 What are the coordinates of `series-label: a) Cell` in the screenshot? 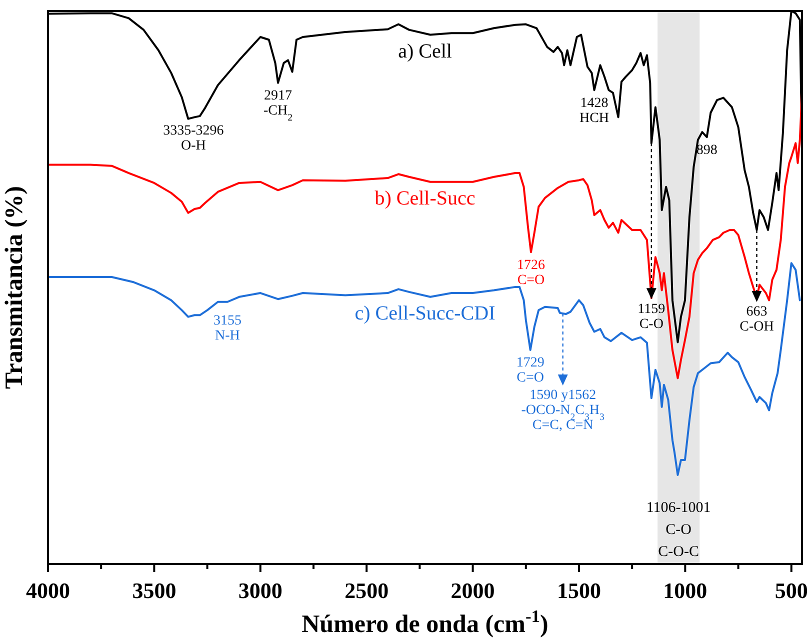 It's located at (425, 51).